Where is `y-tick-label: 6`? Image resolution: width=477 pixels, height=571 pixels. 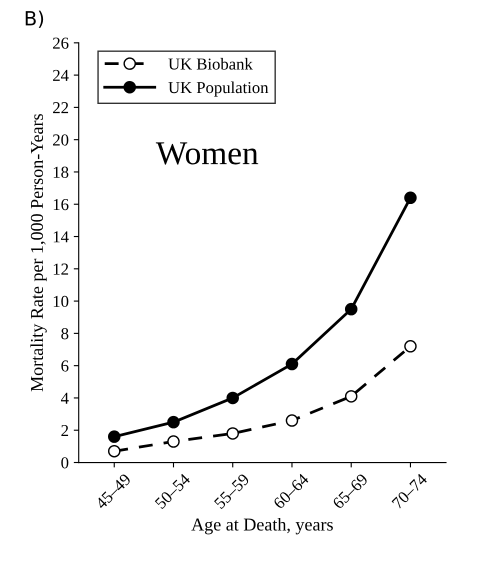 y-tick-label: 6 is located at coordinates (64, 366).